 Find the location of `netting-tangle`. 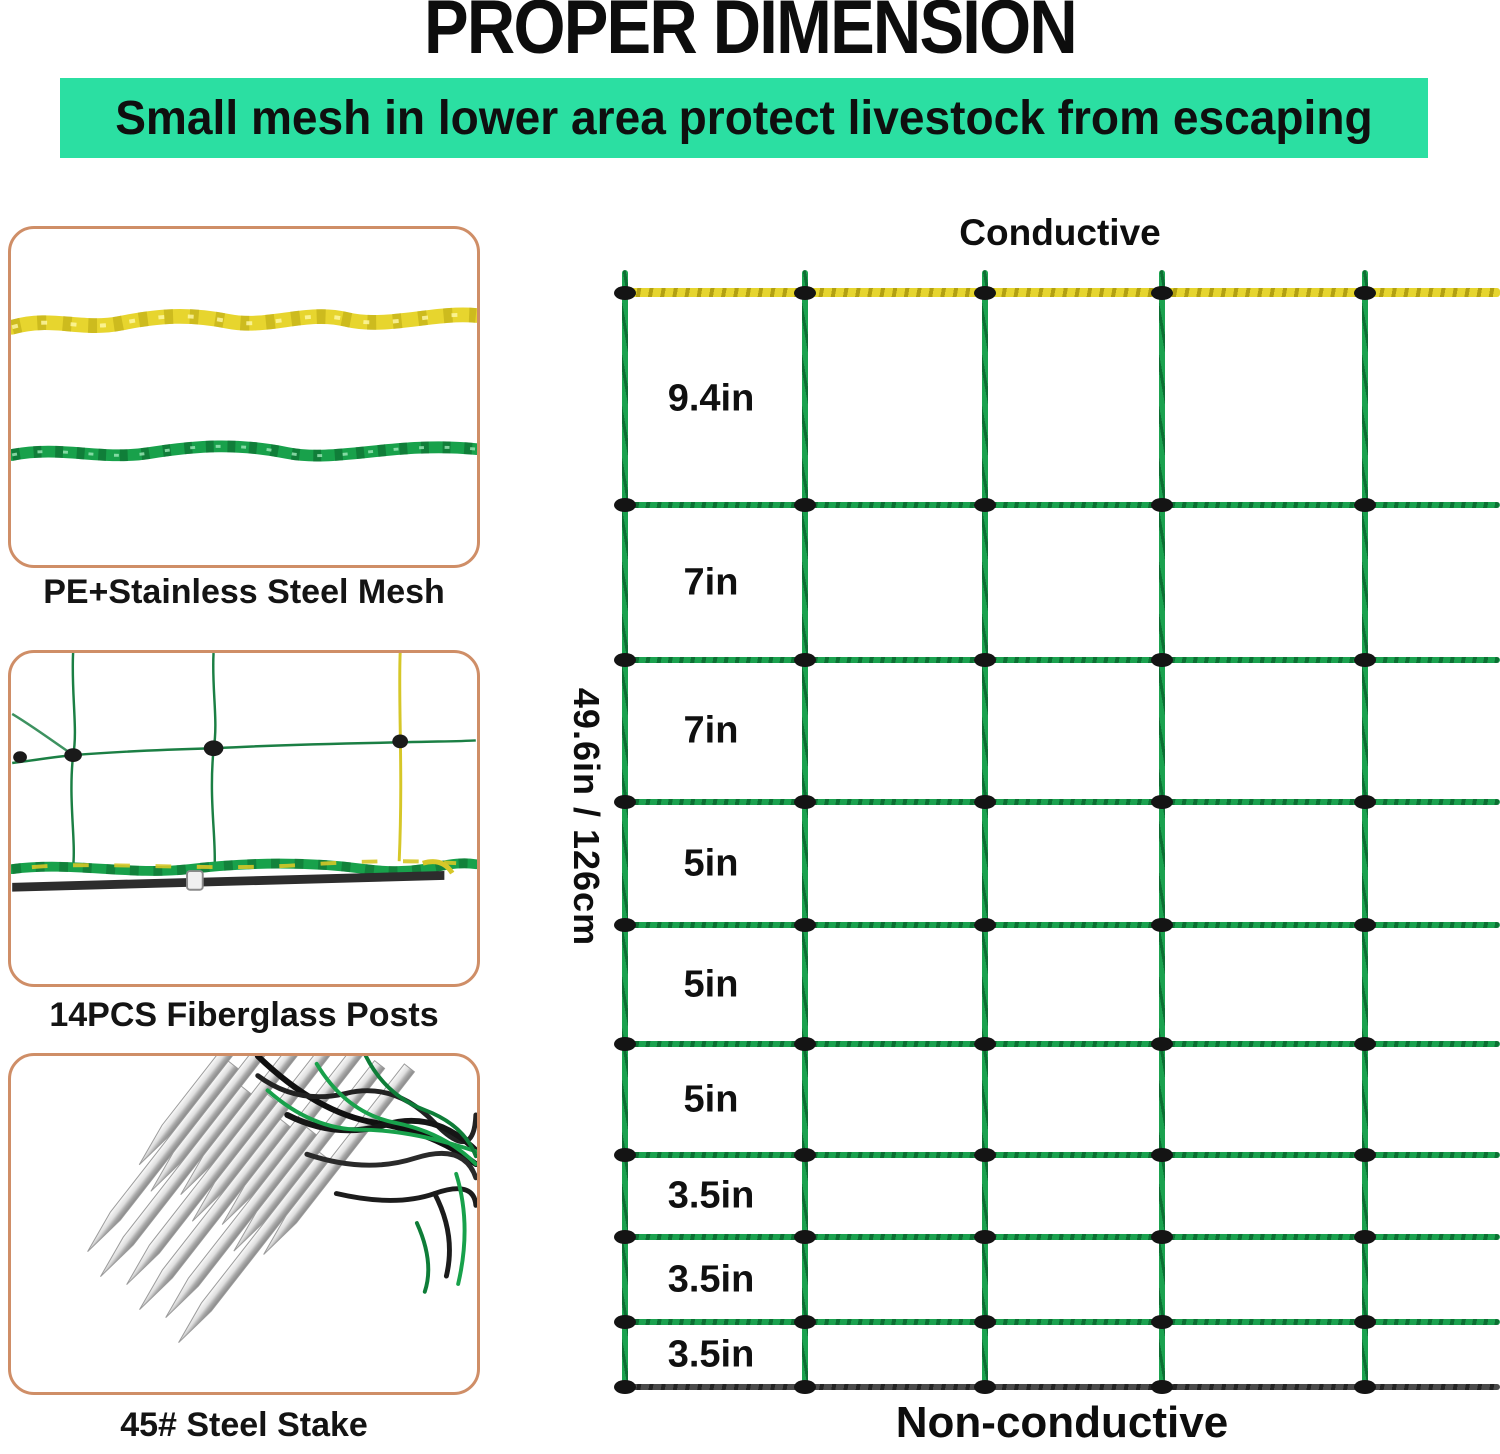

netting-tangle is located at coordinates (365, 1175).